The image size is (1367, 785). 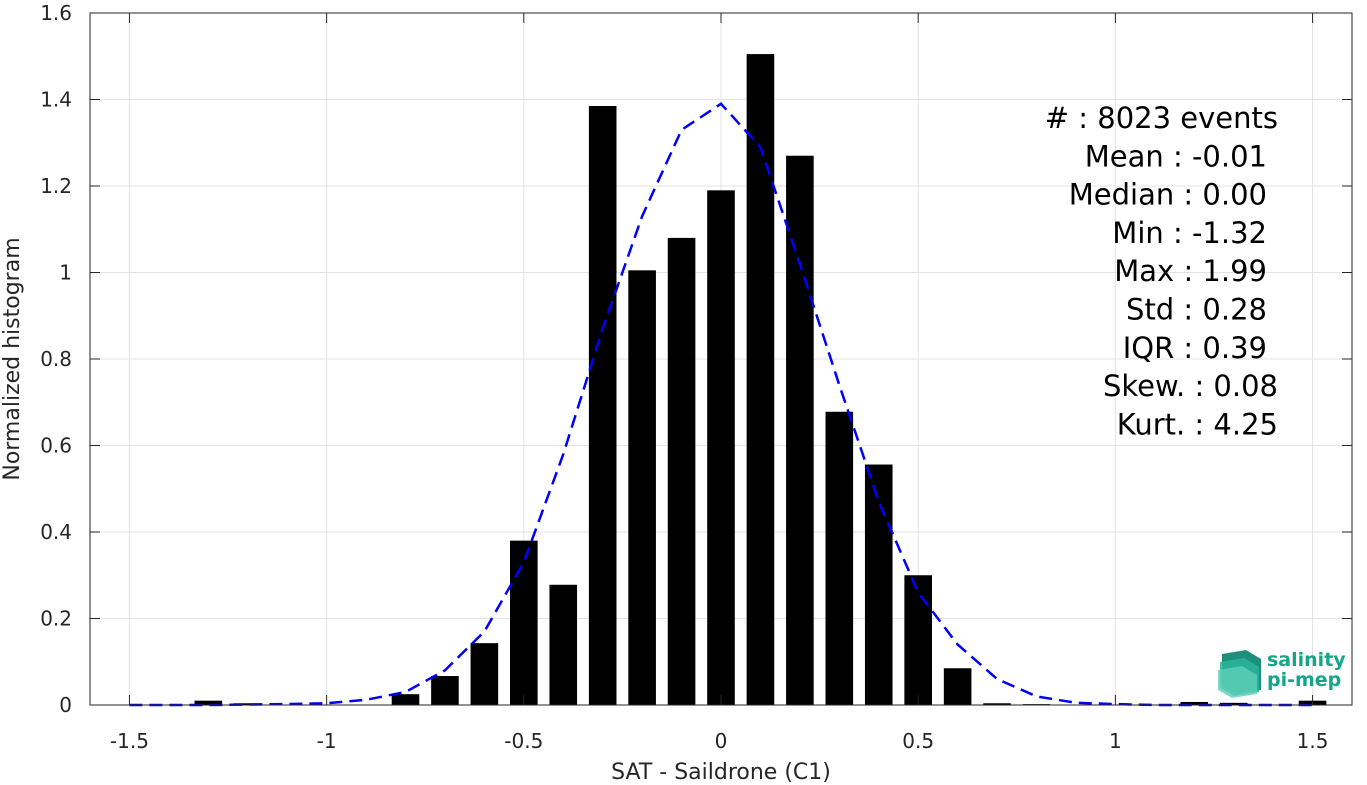 I want to click on salinity-pi-mep-logo: salinity pi-mep, so click(x=1282, y=673).